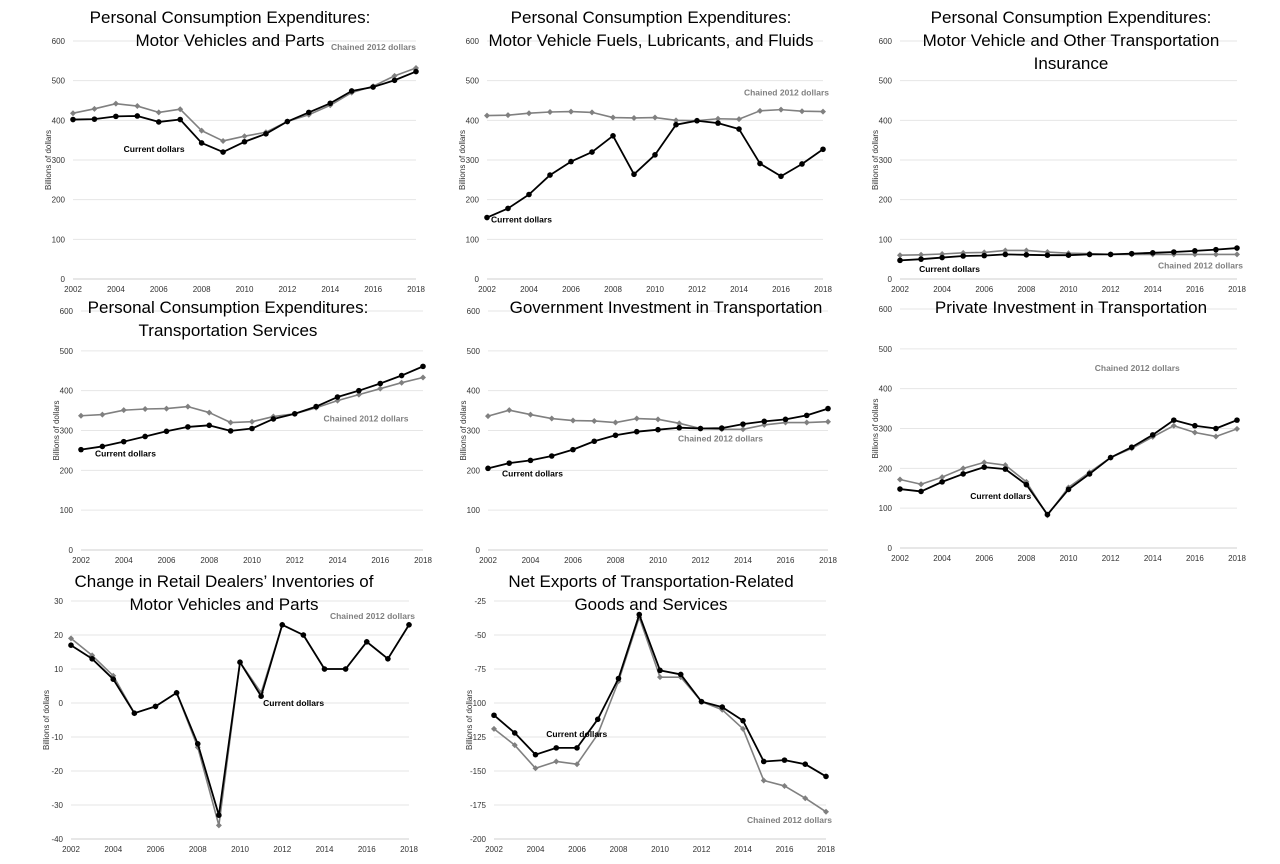  I want to click on chart-title-line: Government Investment in Transportation, so click(666, 307).